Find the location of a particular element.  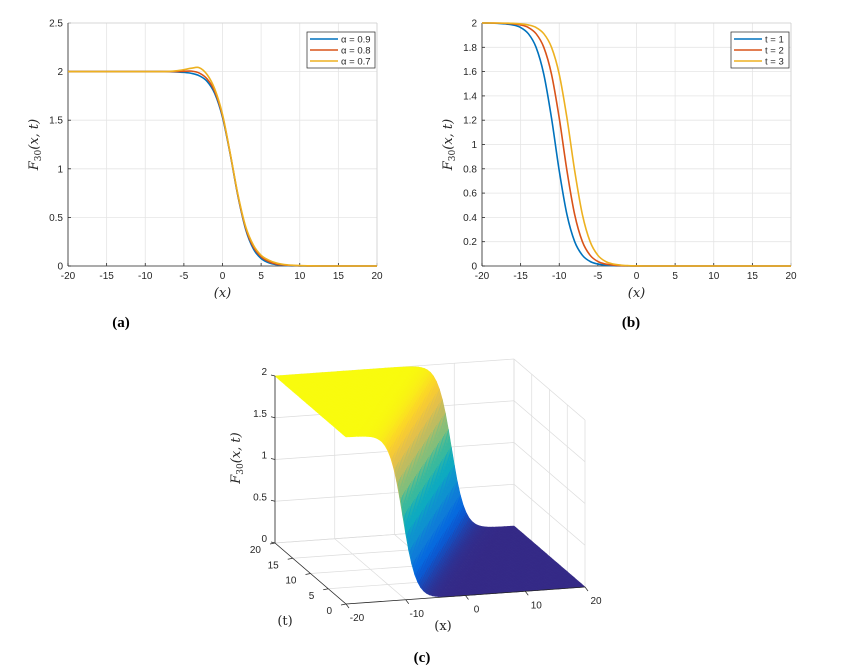

z-tick-label: 1 is located at coordinates (264, 456).